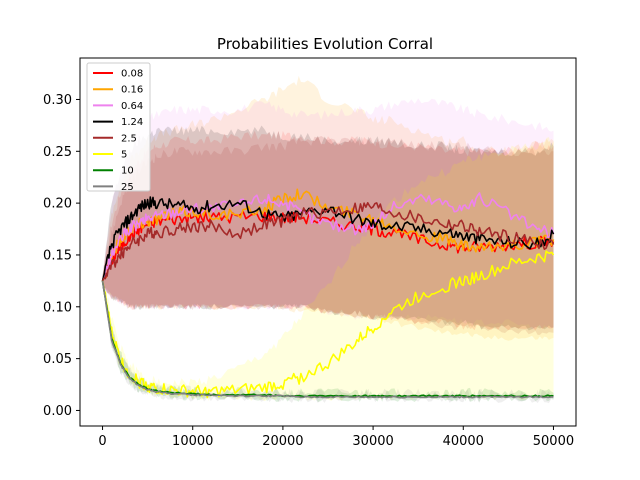 Image resolution: width=640 pixels, height=480 pixels. I want to click on y-tick-label: 0.20, so click(57, 204).